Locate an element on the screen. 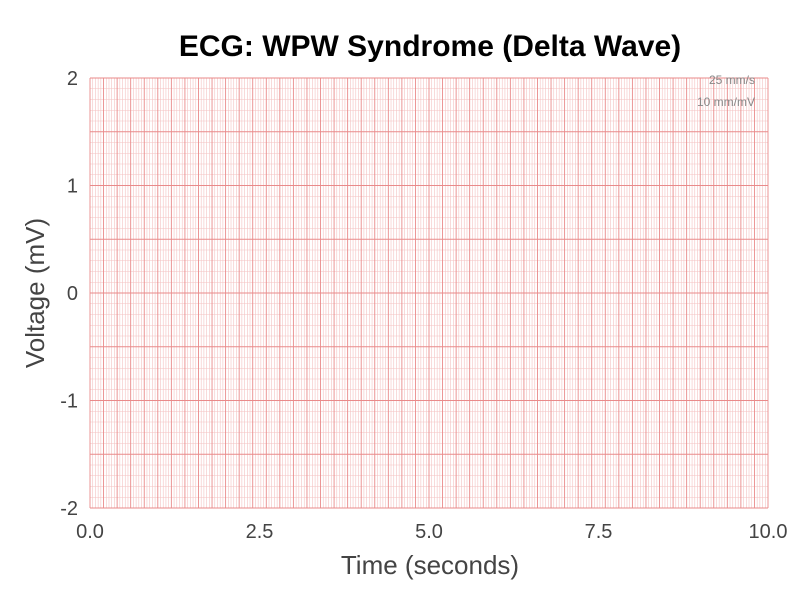 Image resolution: width=800 pixels, height=600 pixels. x-tick-label: 2.5 is located at coordinates (260, 532).